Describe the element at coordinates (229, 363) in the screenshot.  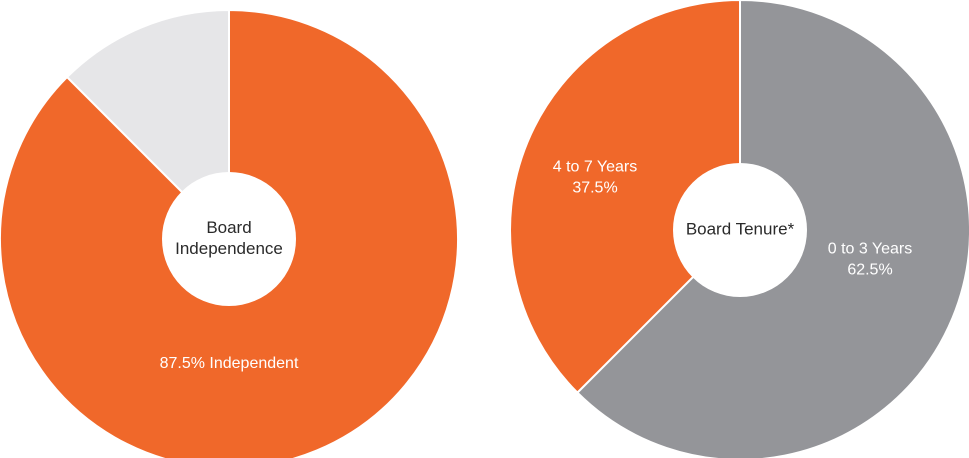
I see `slice-label: 87.5% Independent` at that location.